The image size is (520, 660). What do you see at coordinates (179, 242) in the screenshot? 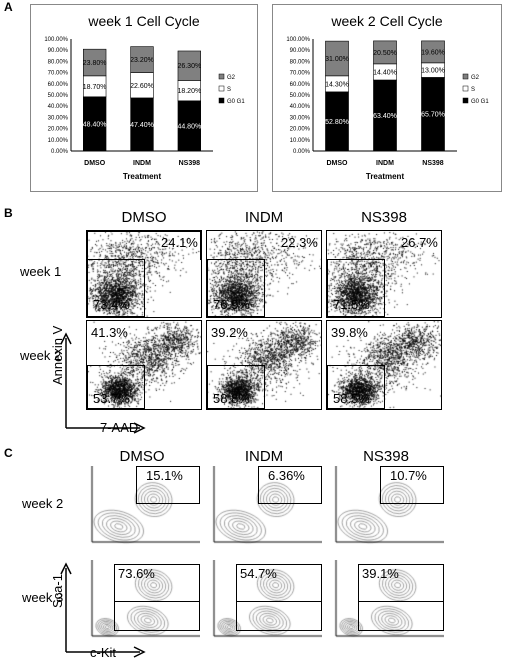
I see `percent-upper: 24.1%` at bounding box center [179, 242].